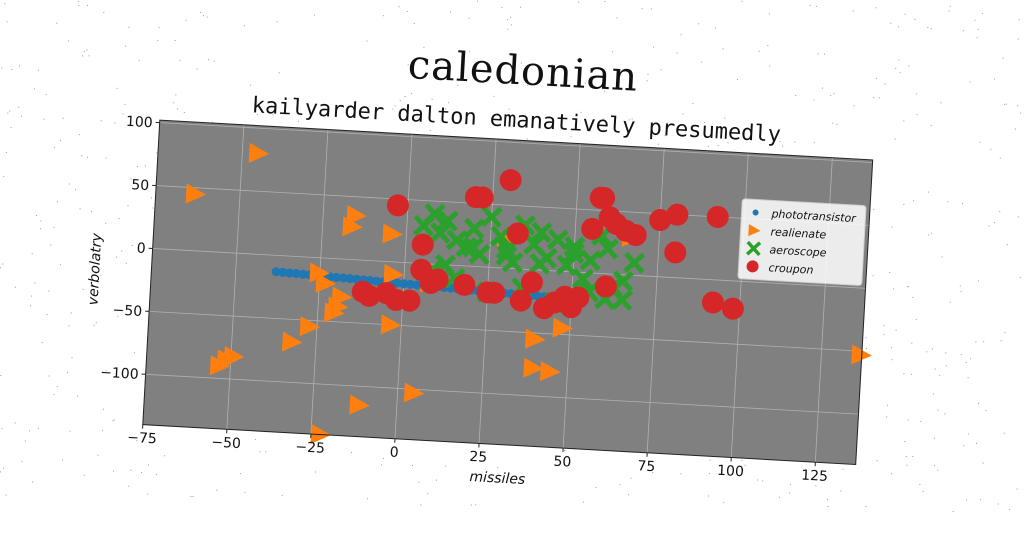 Image resolution: width=1024 pixels, height=540 pixels. Describe the element at coordinates (310, 448) in the screenshot. I see `x-tick-label: −25` at that location.